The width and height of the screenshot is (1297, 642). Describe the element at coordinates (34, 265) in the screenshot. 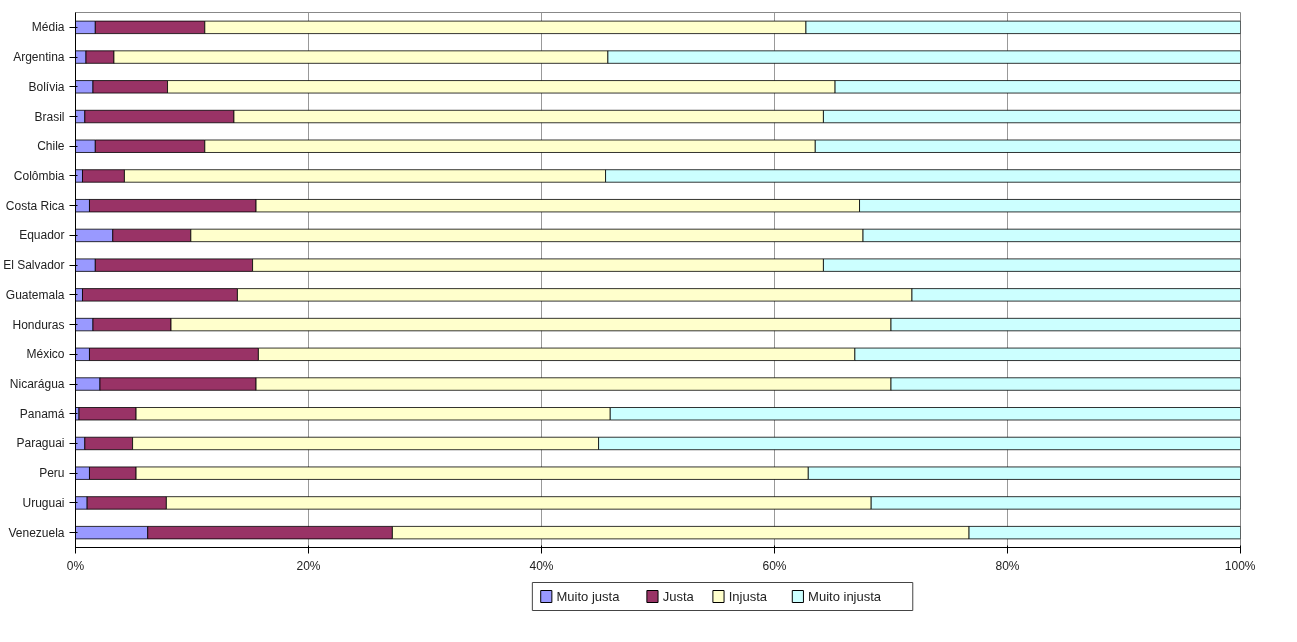

I see `y-tick-label: El Salvador` at that location.